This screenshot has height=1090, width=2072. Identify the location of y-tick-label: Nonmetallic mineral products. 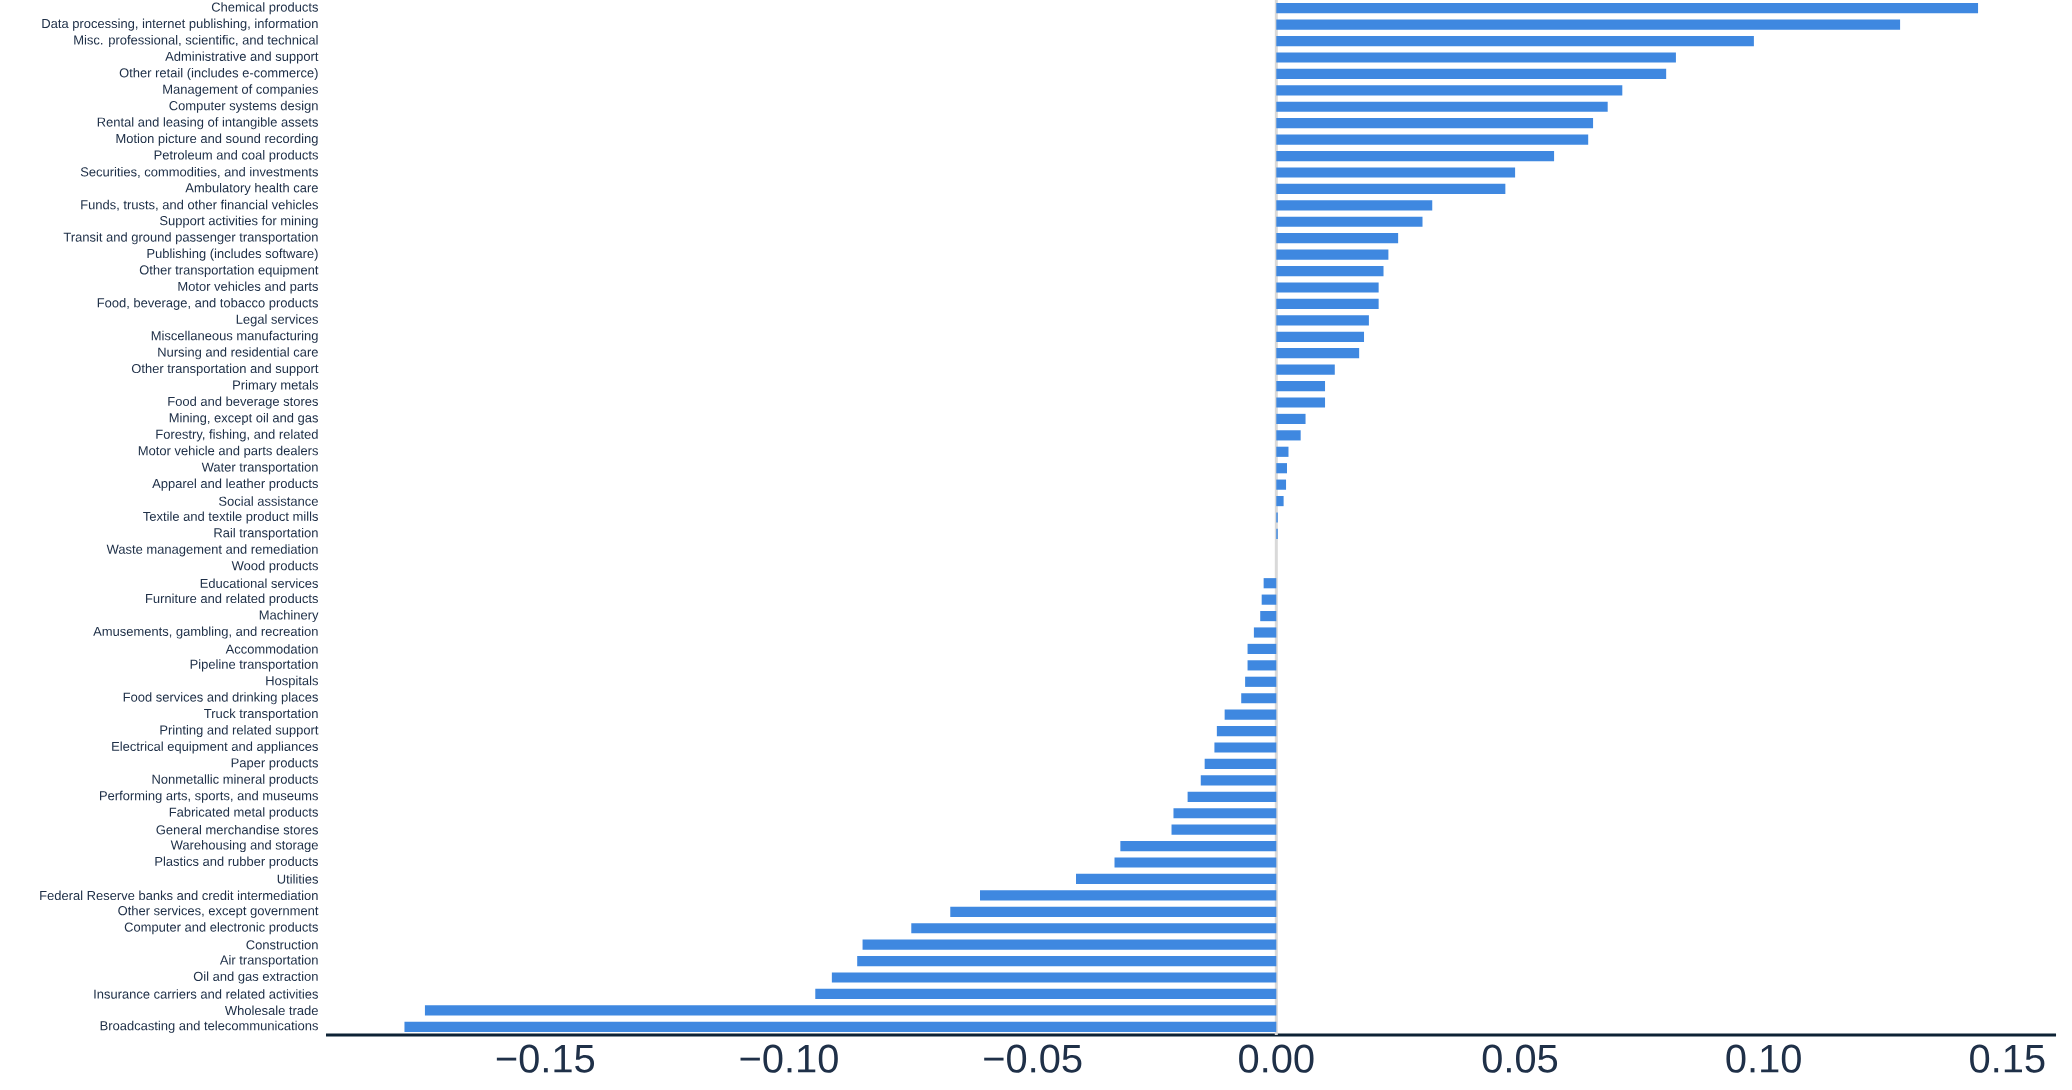
(235, 780).